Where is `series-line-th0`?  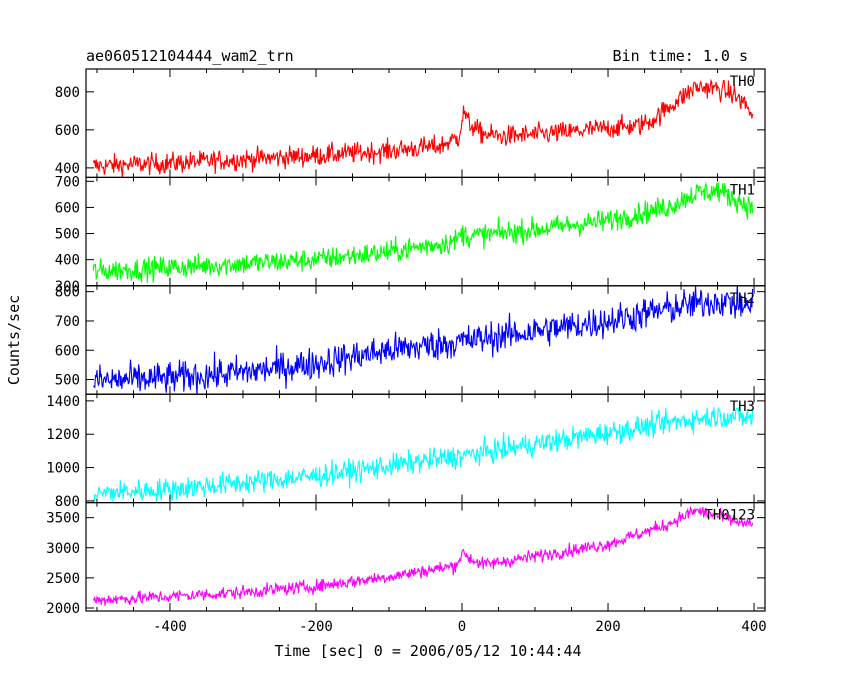 series-line-th0 is located at coordinates (423, 128).